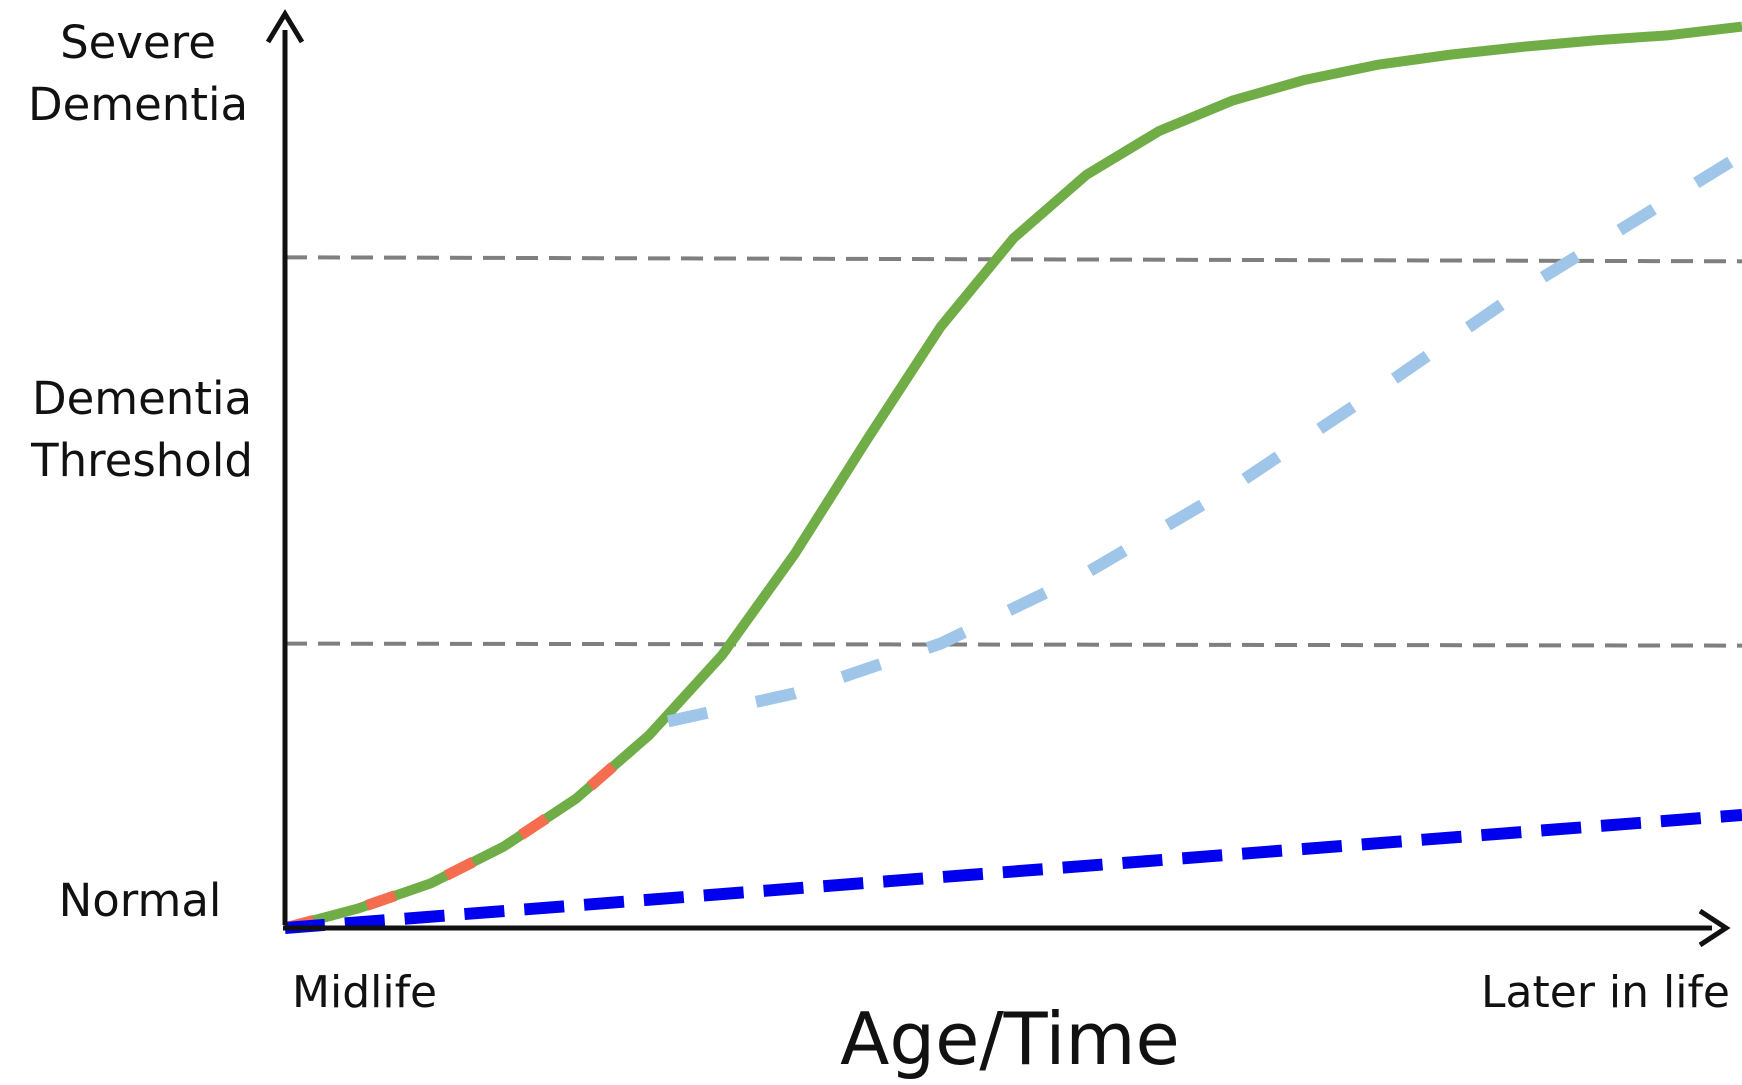  What do you see at coordinates (285, 26) in the screenshot?
I see `y-axis-arrow` at bounding box center [285, 26].